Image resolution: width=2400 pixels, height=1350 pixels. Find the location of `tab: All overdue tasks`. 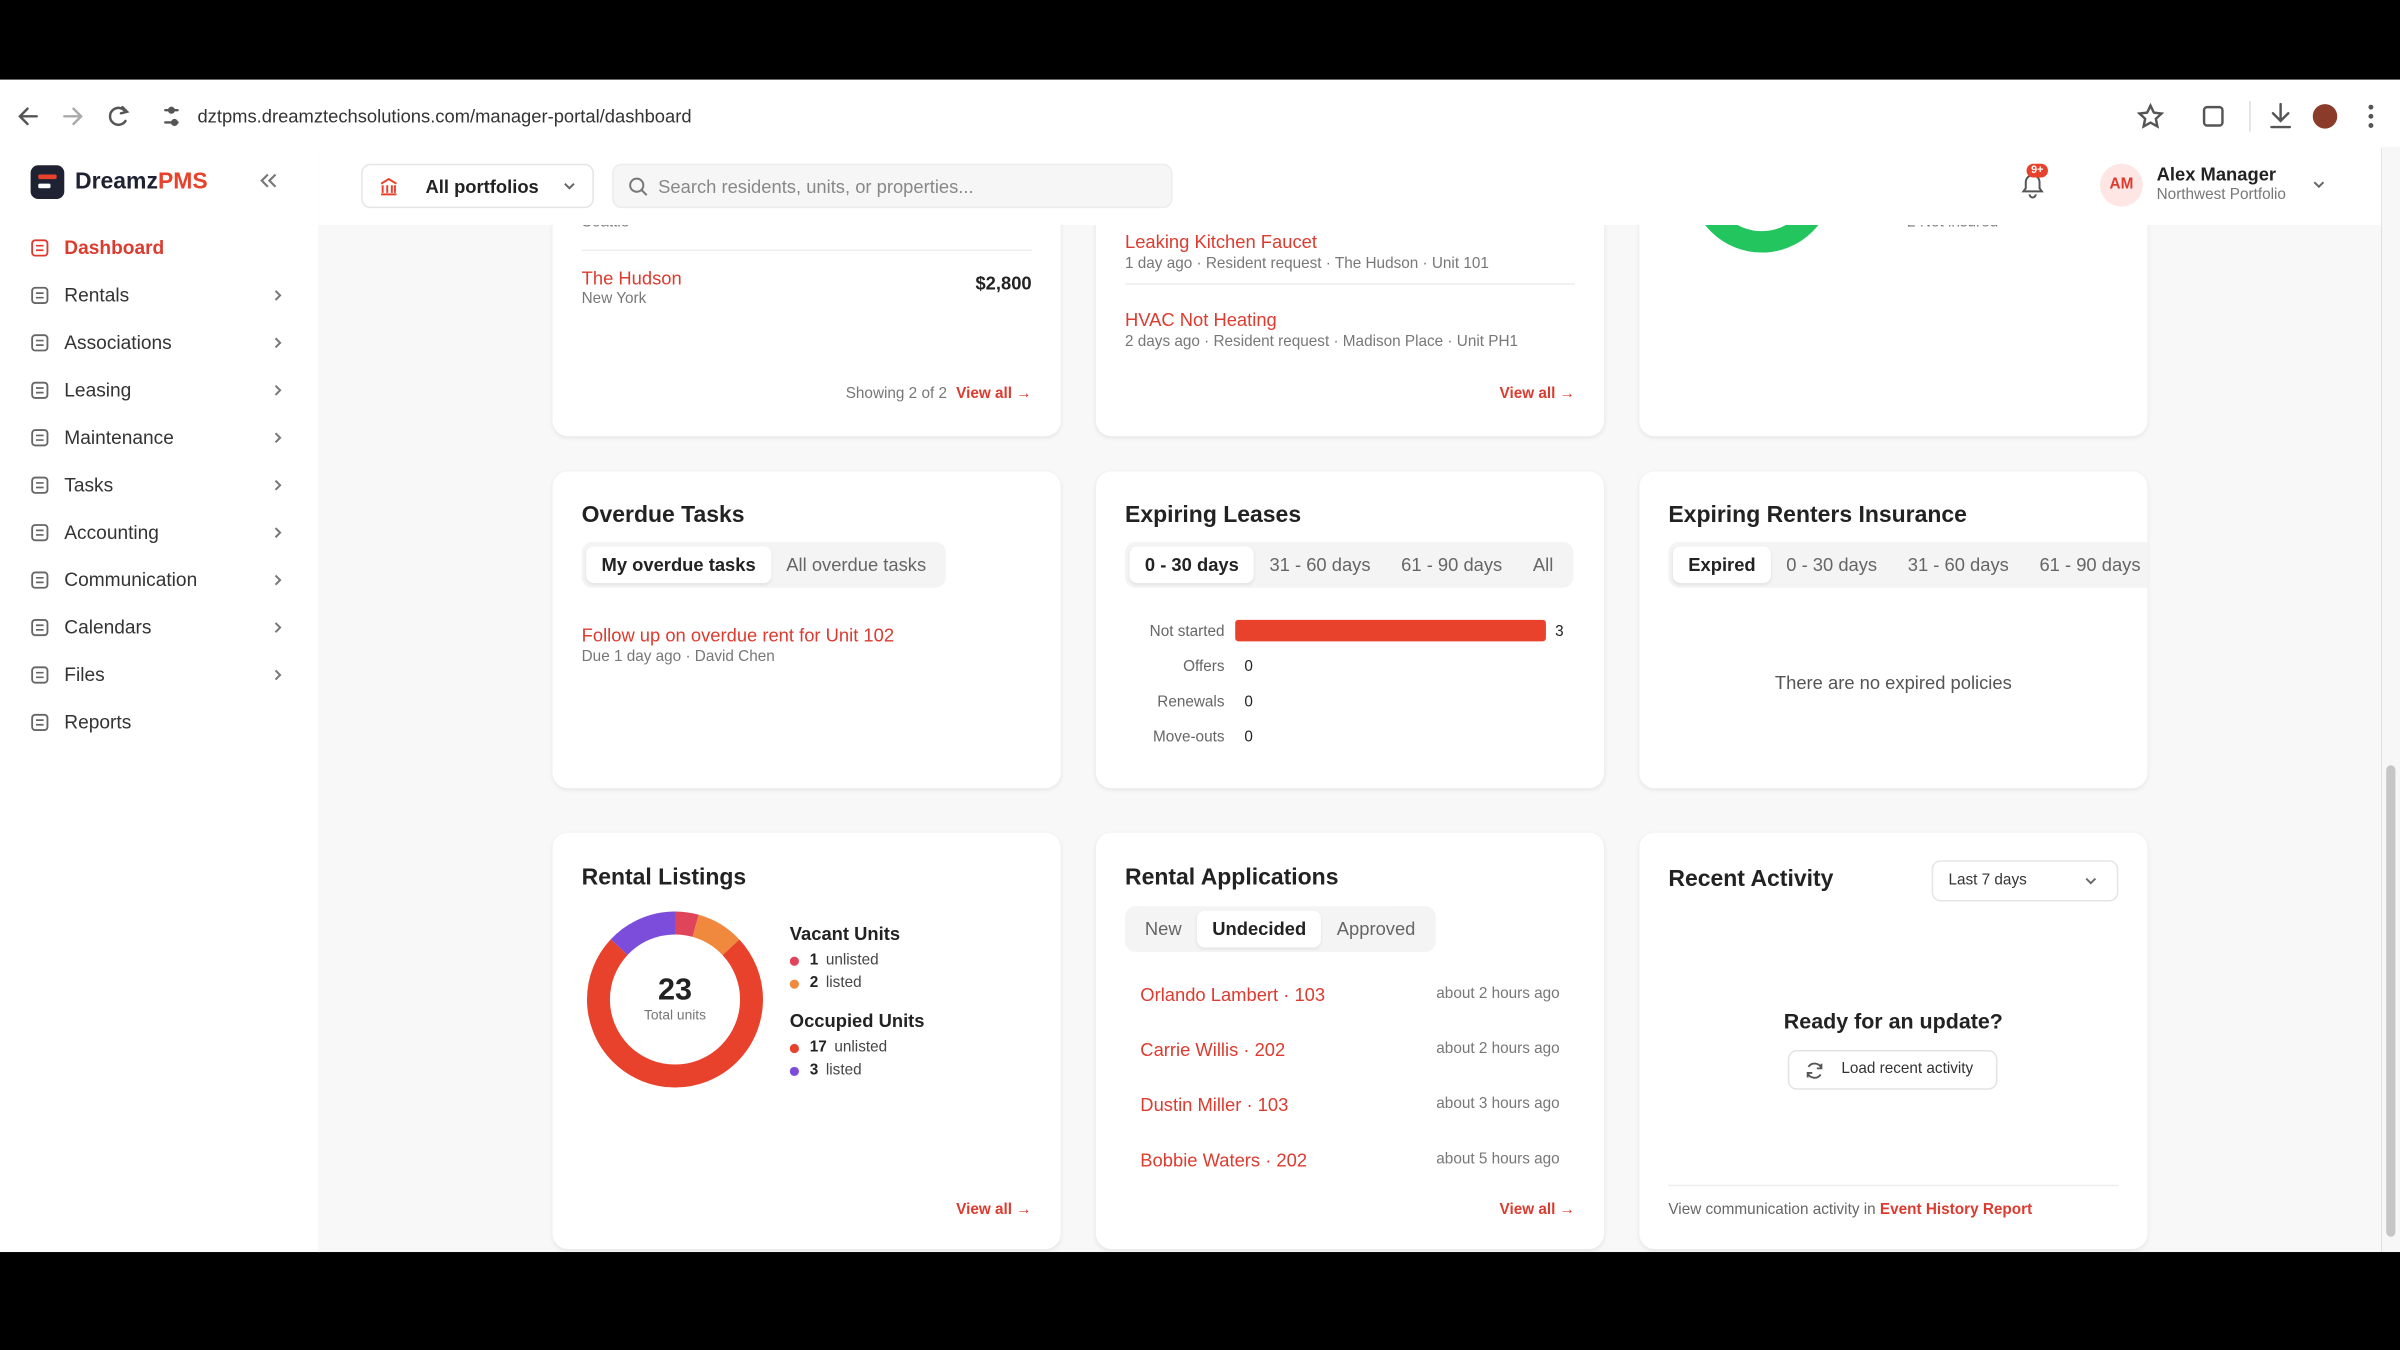

tab: All overdue tasks is located at coordinates (856, 565).